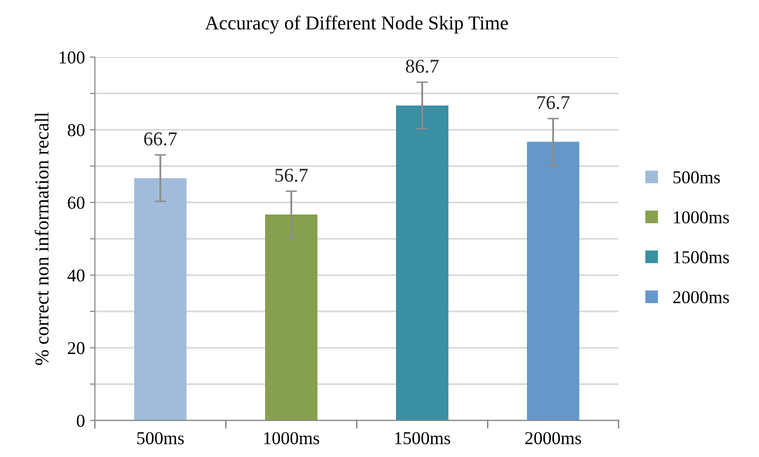 The image size is (759, 457). Describe the element at coordinates (80, 420) in the screenshot. I see `y-tick-label: 0` at that location.